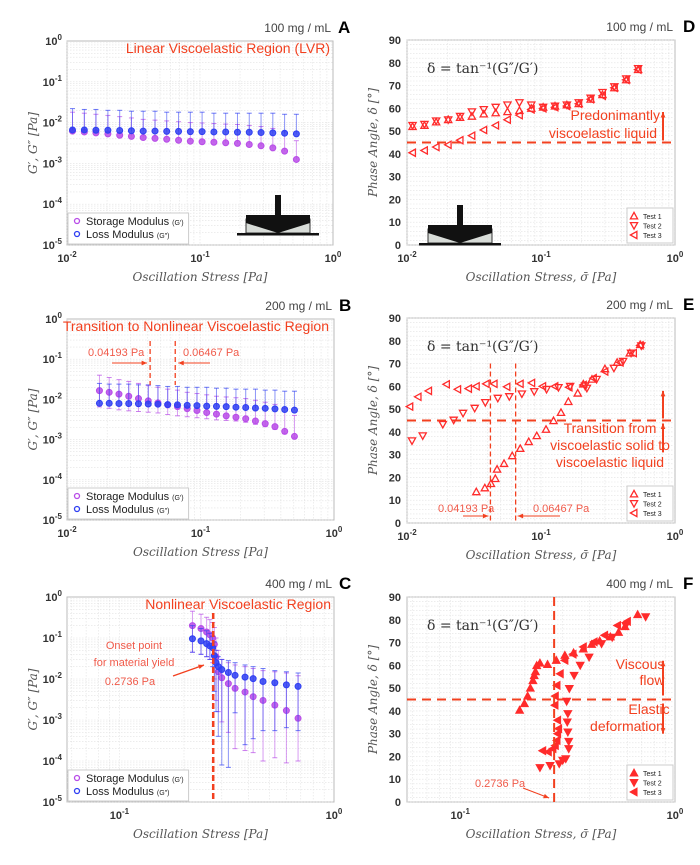 The image size is (700, 865). Describe the element at coordinates (640, 664) in the screenshot. I see `viscous-label: Viscous` at that location.